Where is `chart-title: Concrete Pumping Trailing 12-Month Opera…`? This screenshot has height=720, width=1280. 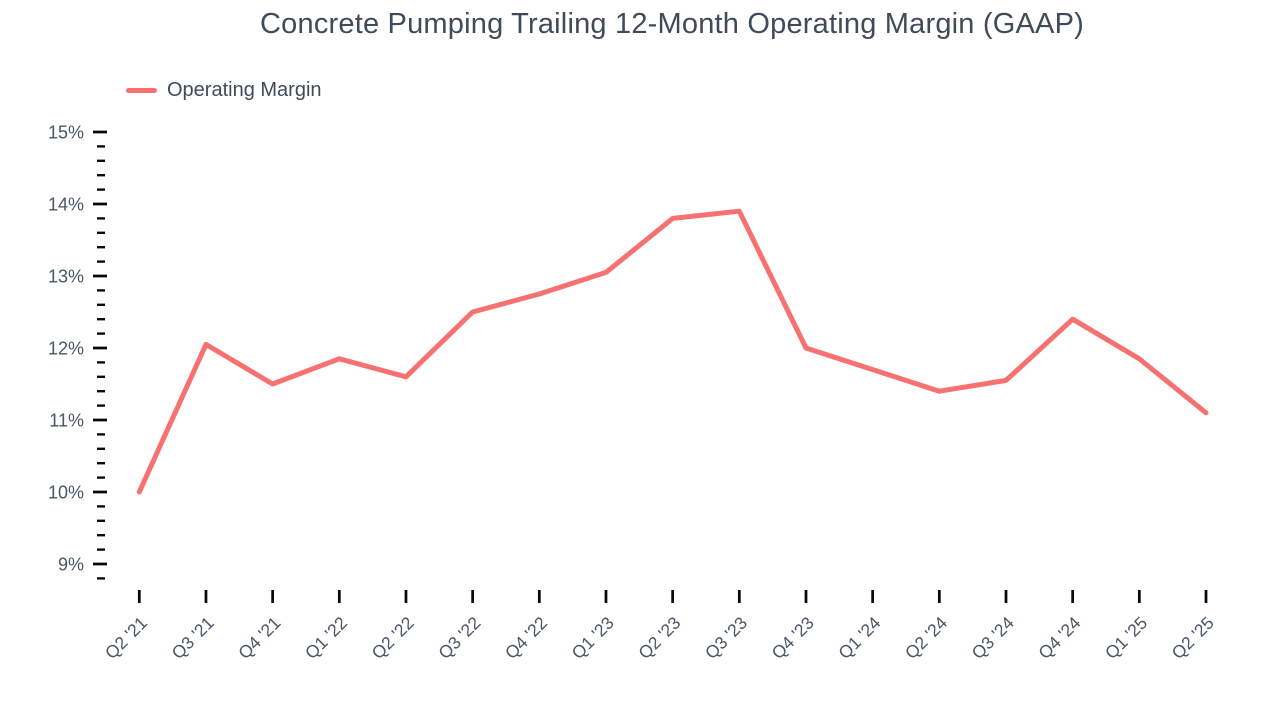 chart-title: Concrete Pumping Trailing 12-Month Opera… is located at coordinates (672, 24).